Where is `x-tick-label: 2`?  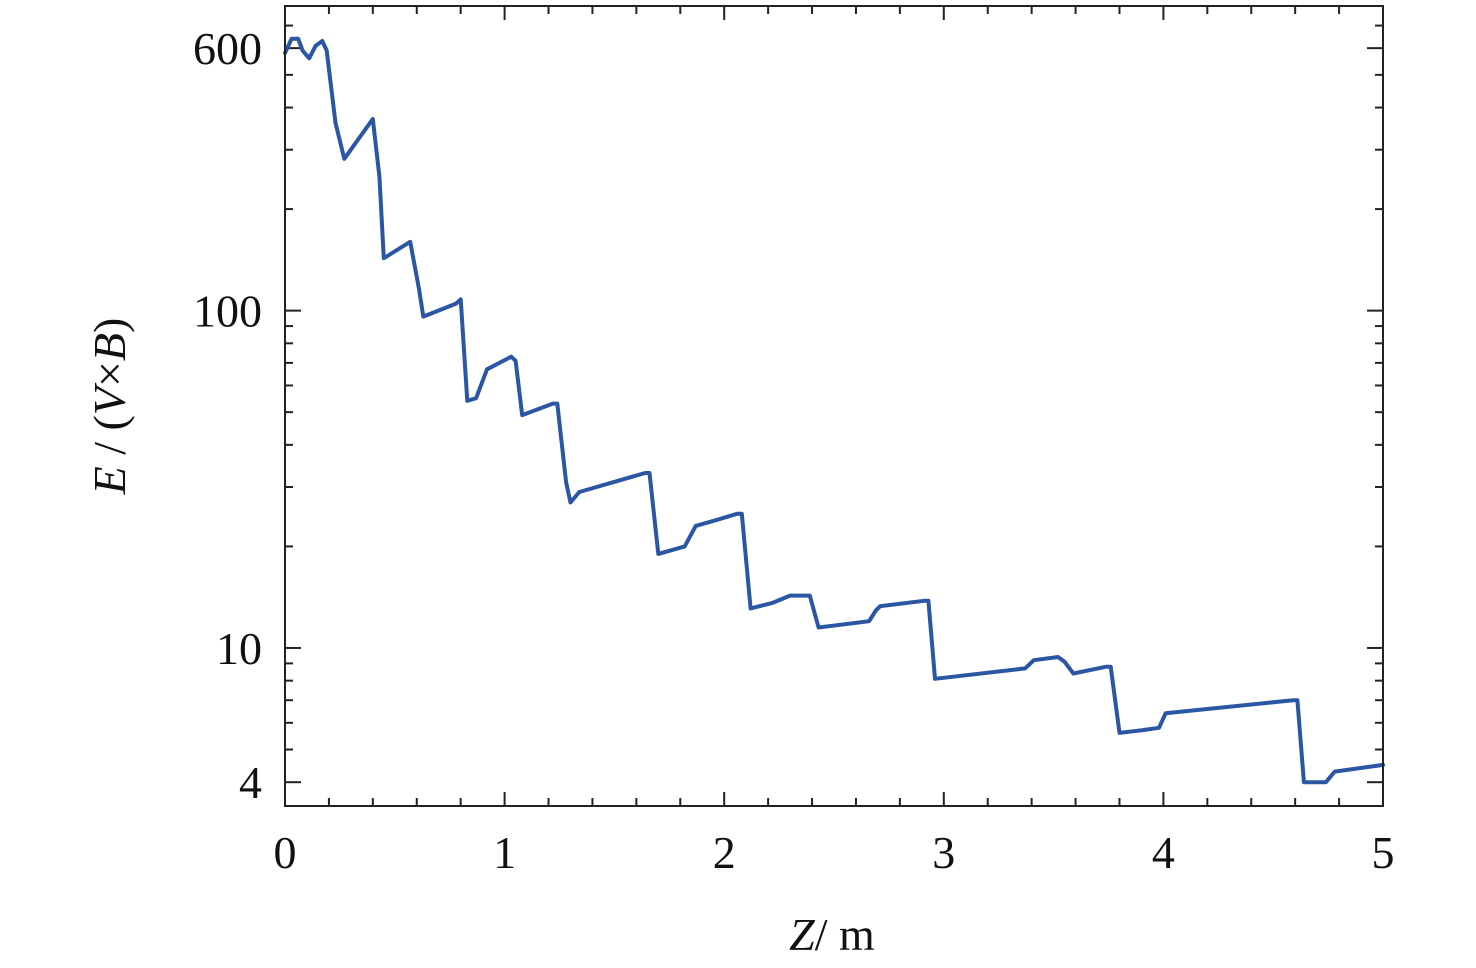
x-tick-label: 2 is located at coordinates (724, 852).